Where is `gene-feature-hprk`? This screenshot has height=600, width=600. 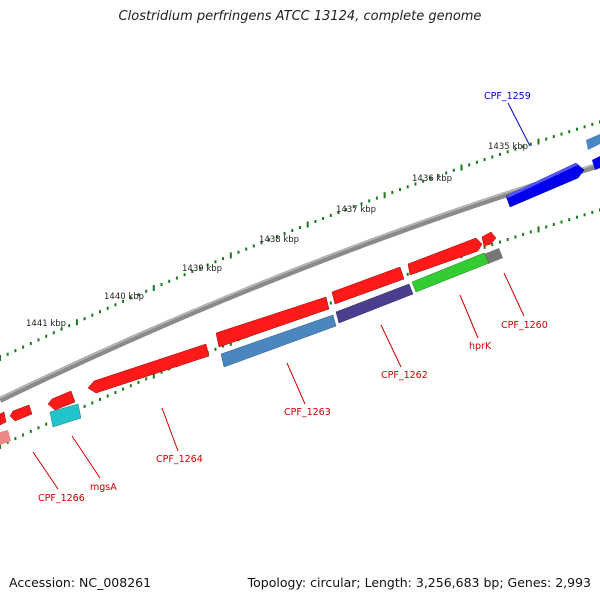 gene-feature-hprk is located at coordinates (450, 272).